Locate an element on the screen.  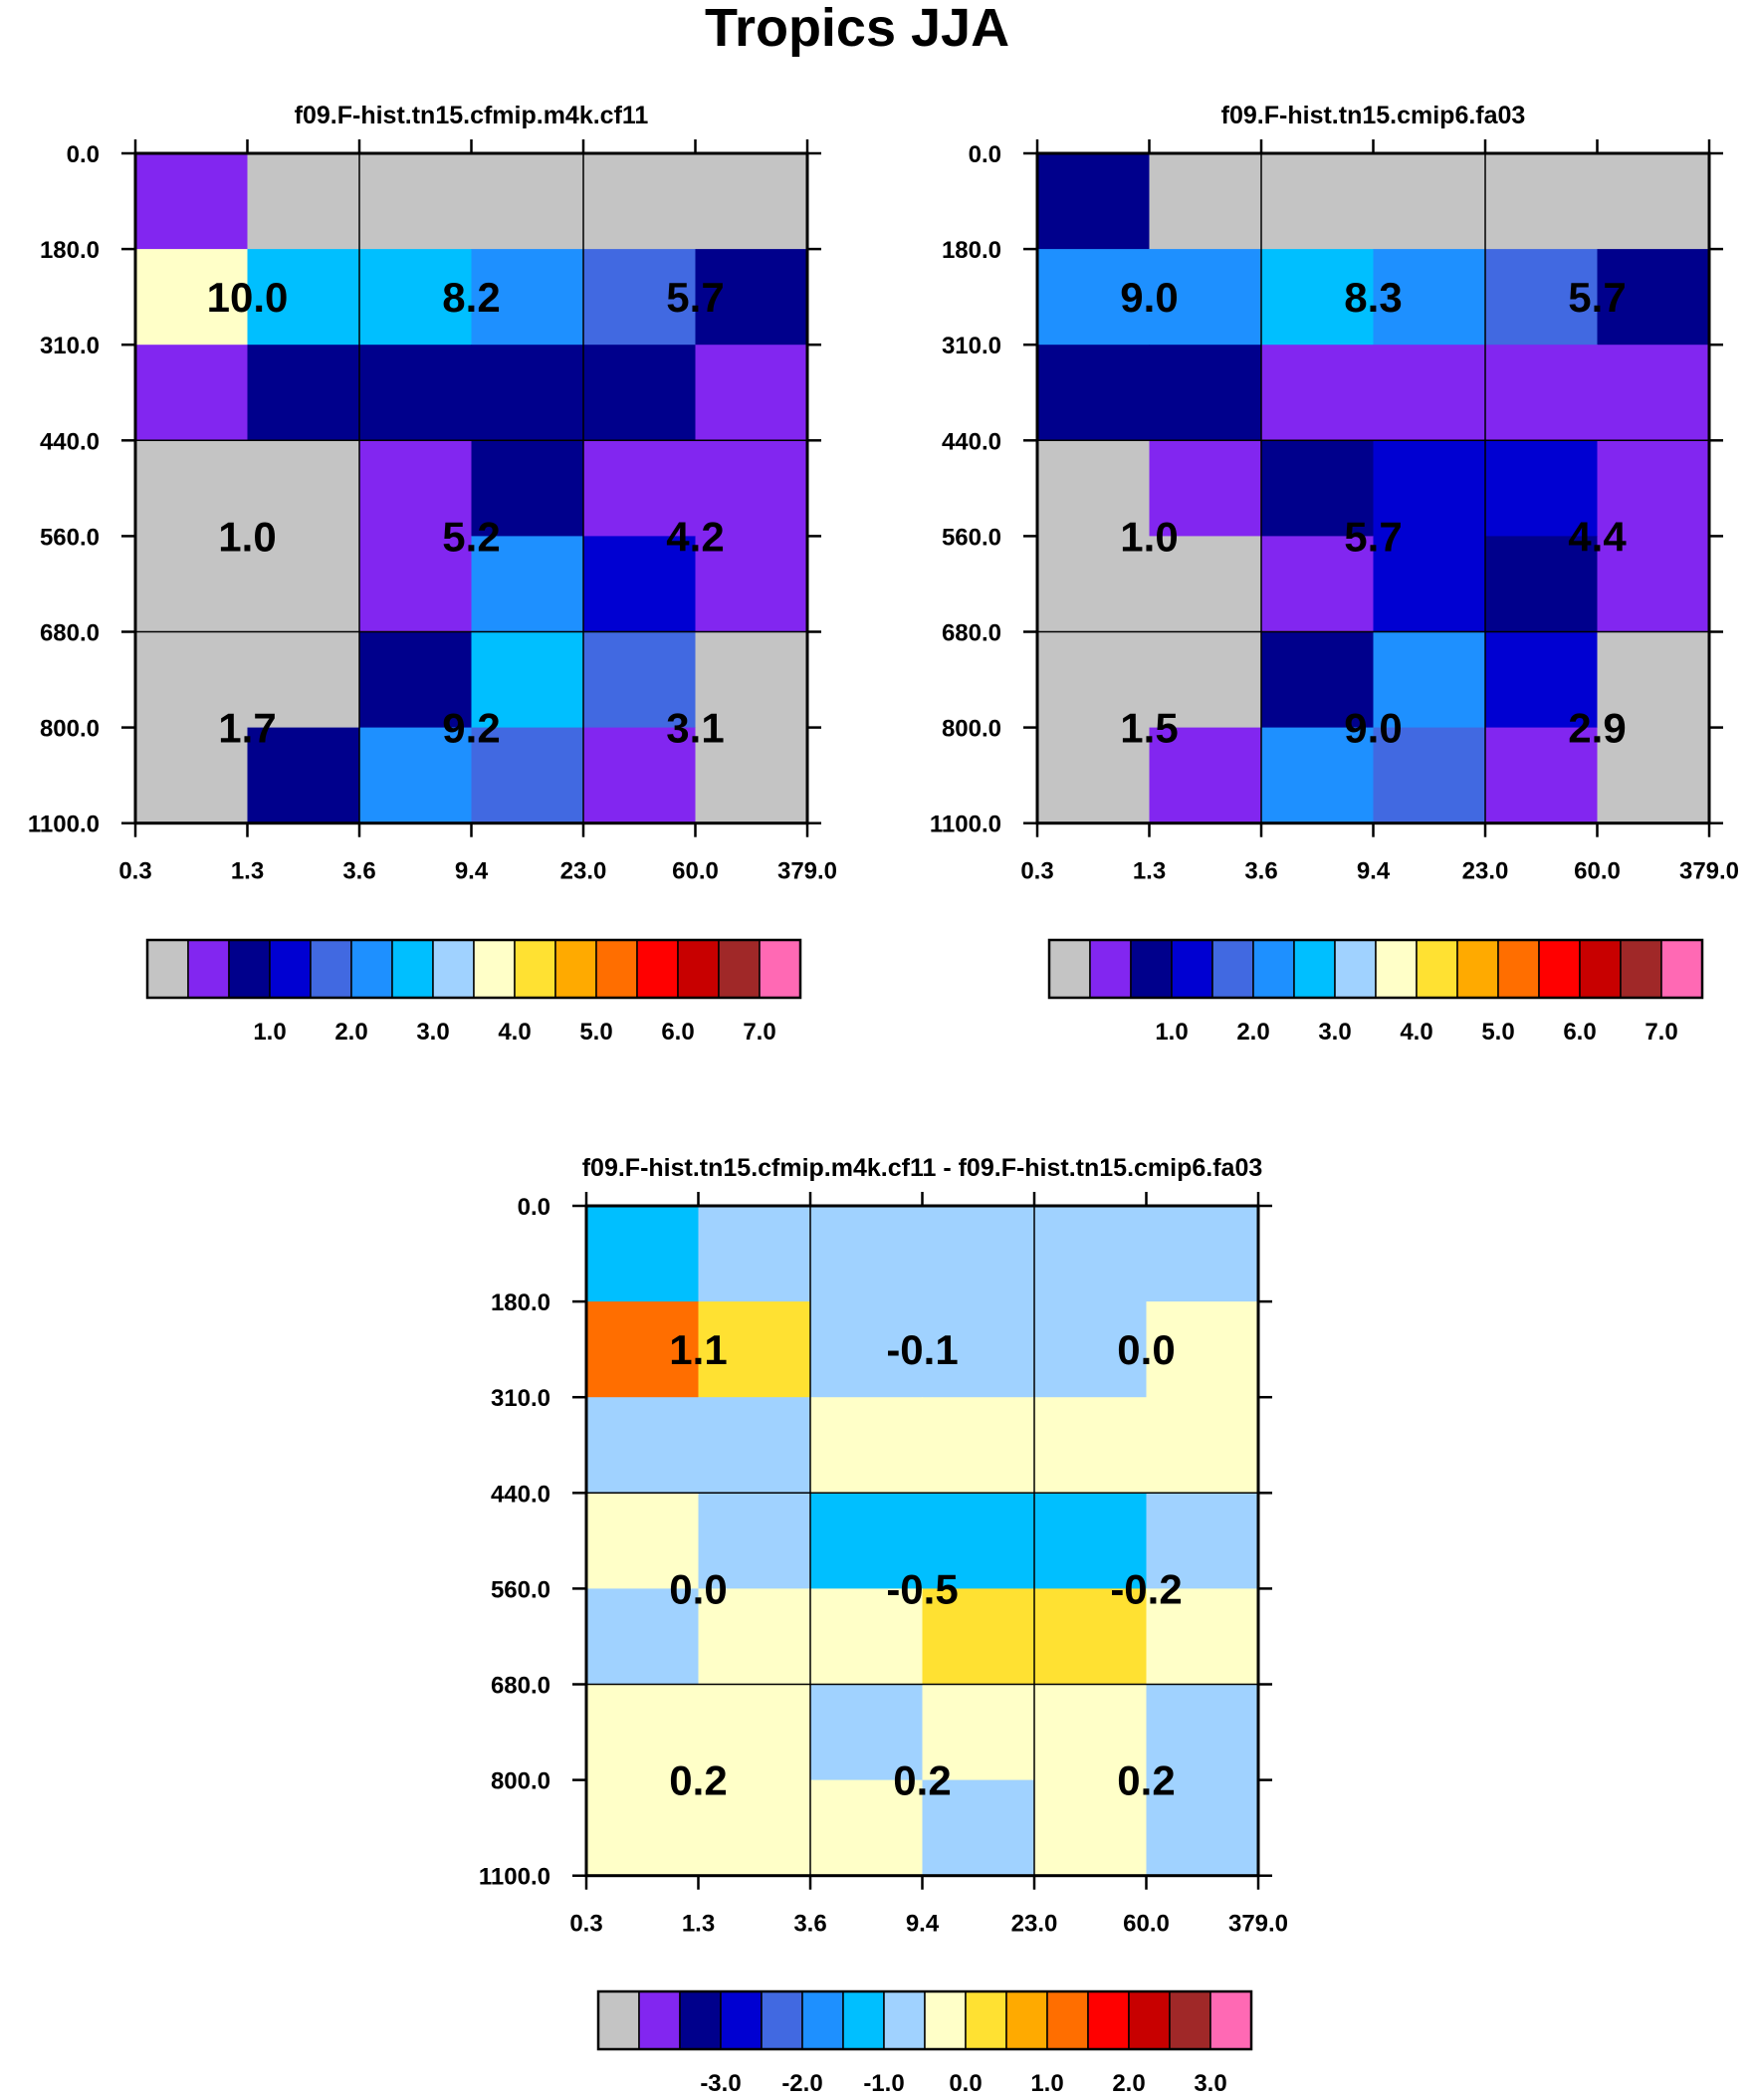
y-tick-label: 680.0 is located at coordinates (971, 633).